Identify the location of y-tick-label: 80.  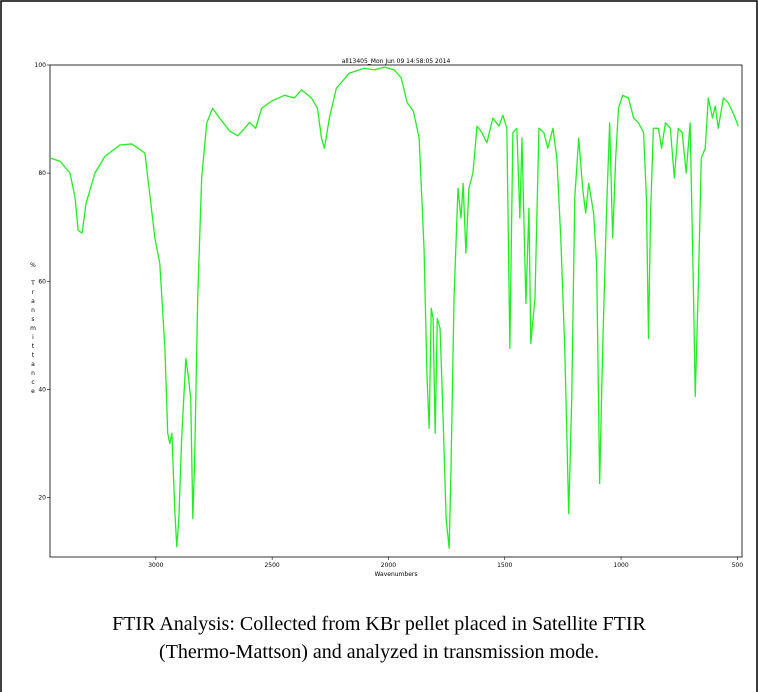
(42, 173).